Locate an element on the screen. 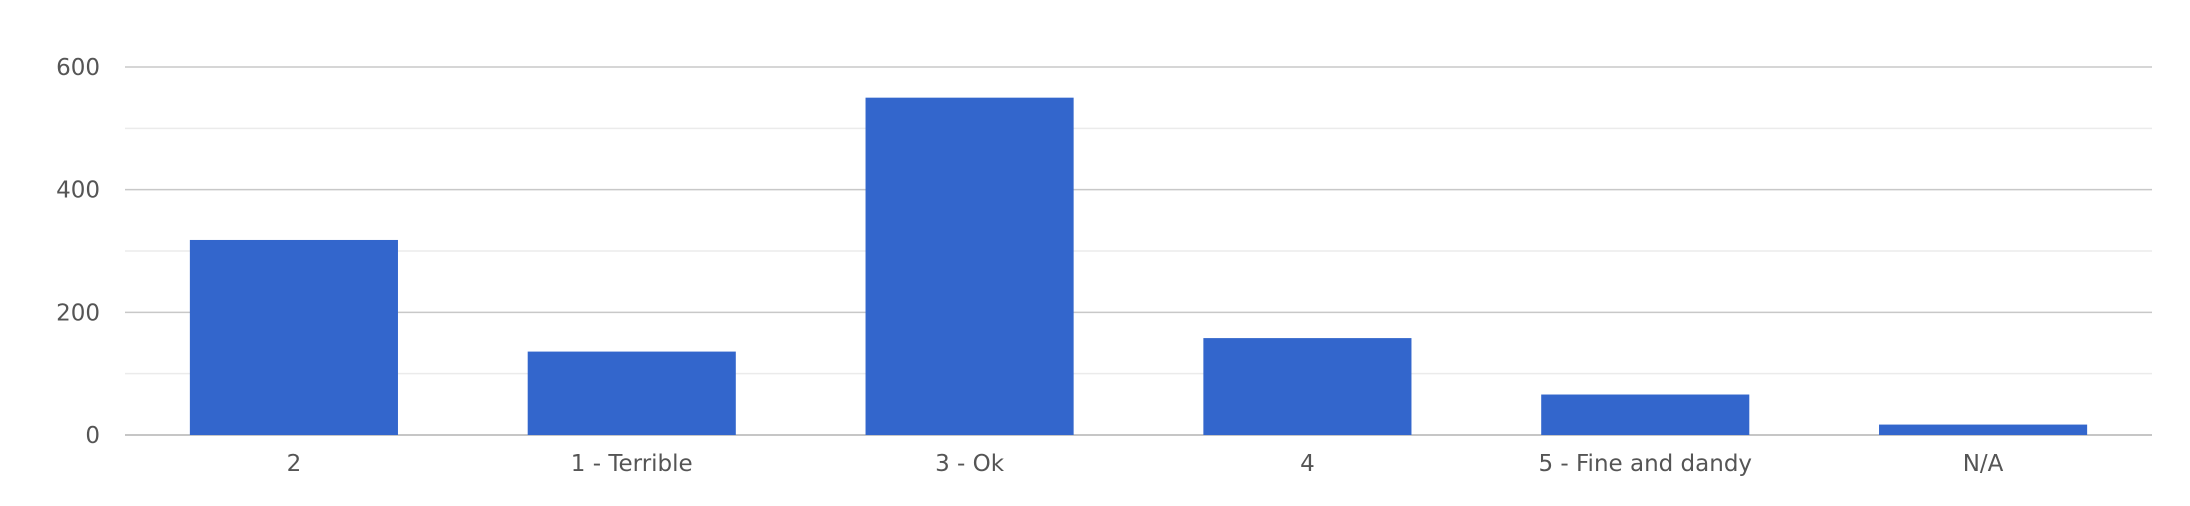 This screenshot has height=506, width=2190. y-tick-label: 600 is located at coordinates (78, 68).